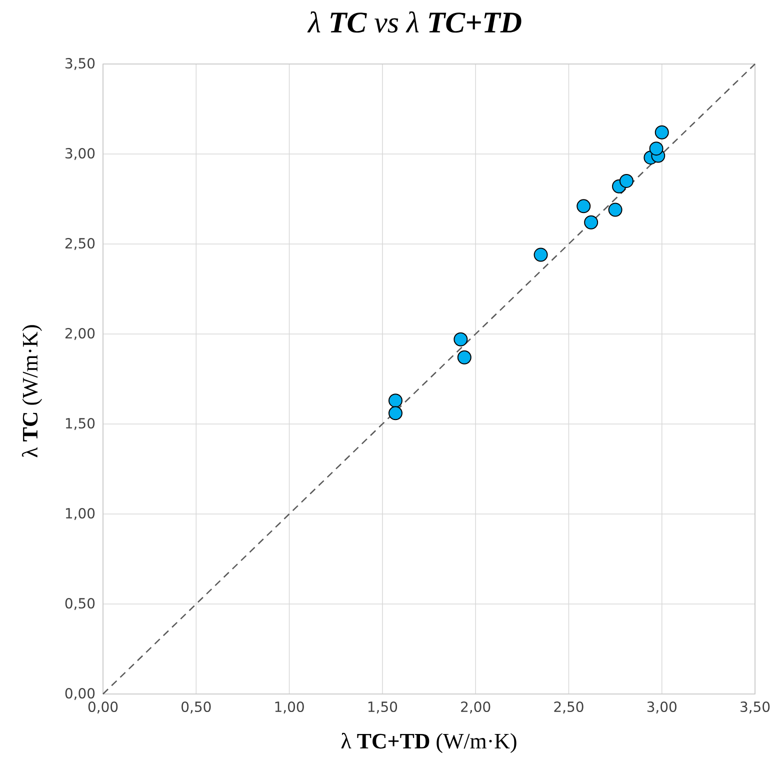 The height and width of the screenshot is (770, 778). I want to click on x-tick-label: 3,00, so click(661, 707).